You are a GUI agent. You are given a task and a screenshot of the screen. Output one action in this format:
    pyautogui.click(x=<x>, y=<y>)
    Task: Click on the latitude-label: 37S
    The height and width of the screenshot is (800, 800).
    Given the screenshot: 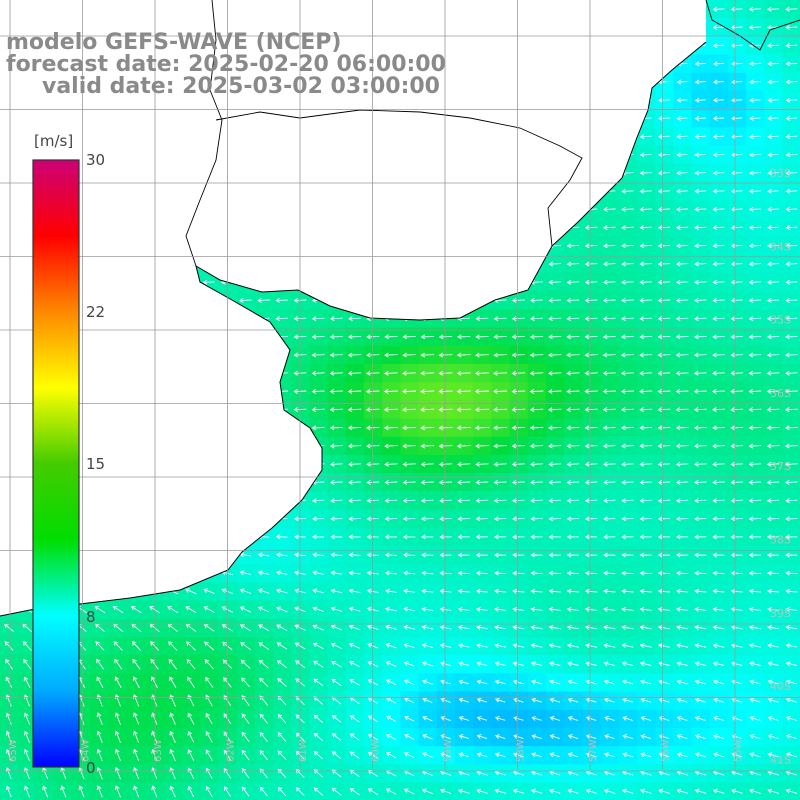 What is the action you would take?
    pyautogui.click(x=780, y=466)
    